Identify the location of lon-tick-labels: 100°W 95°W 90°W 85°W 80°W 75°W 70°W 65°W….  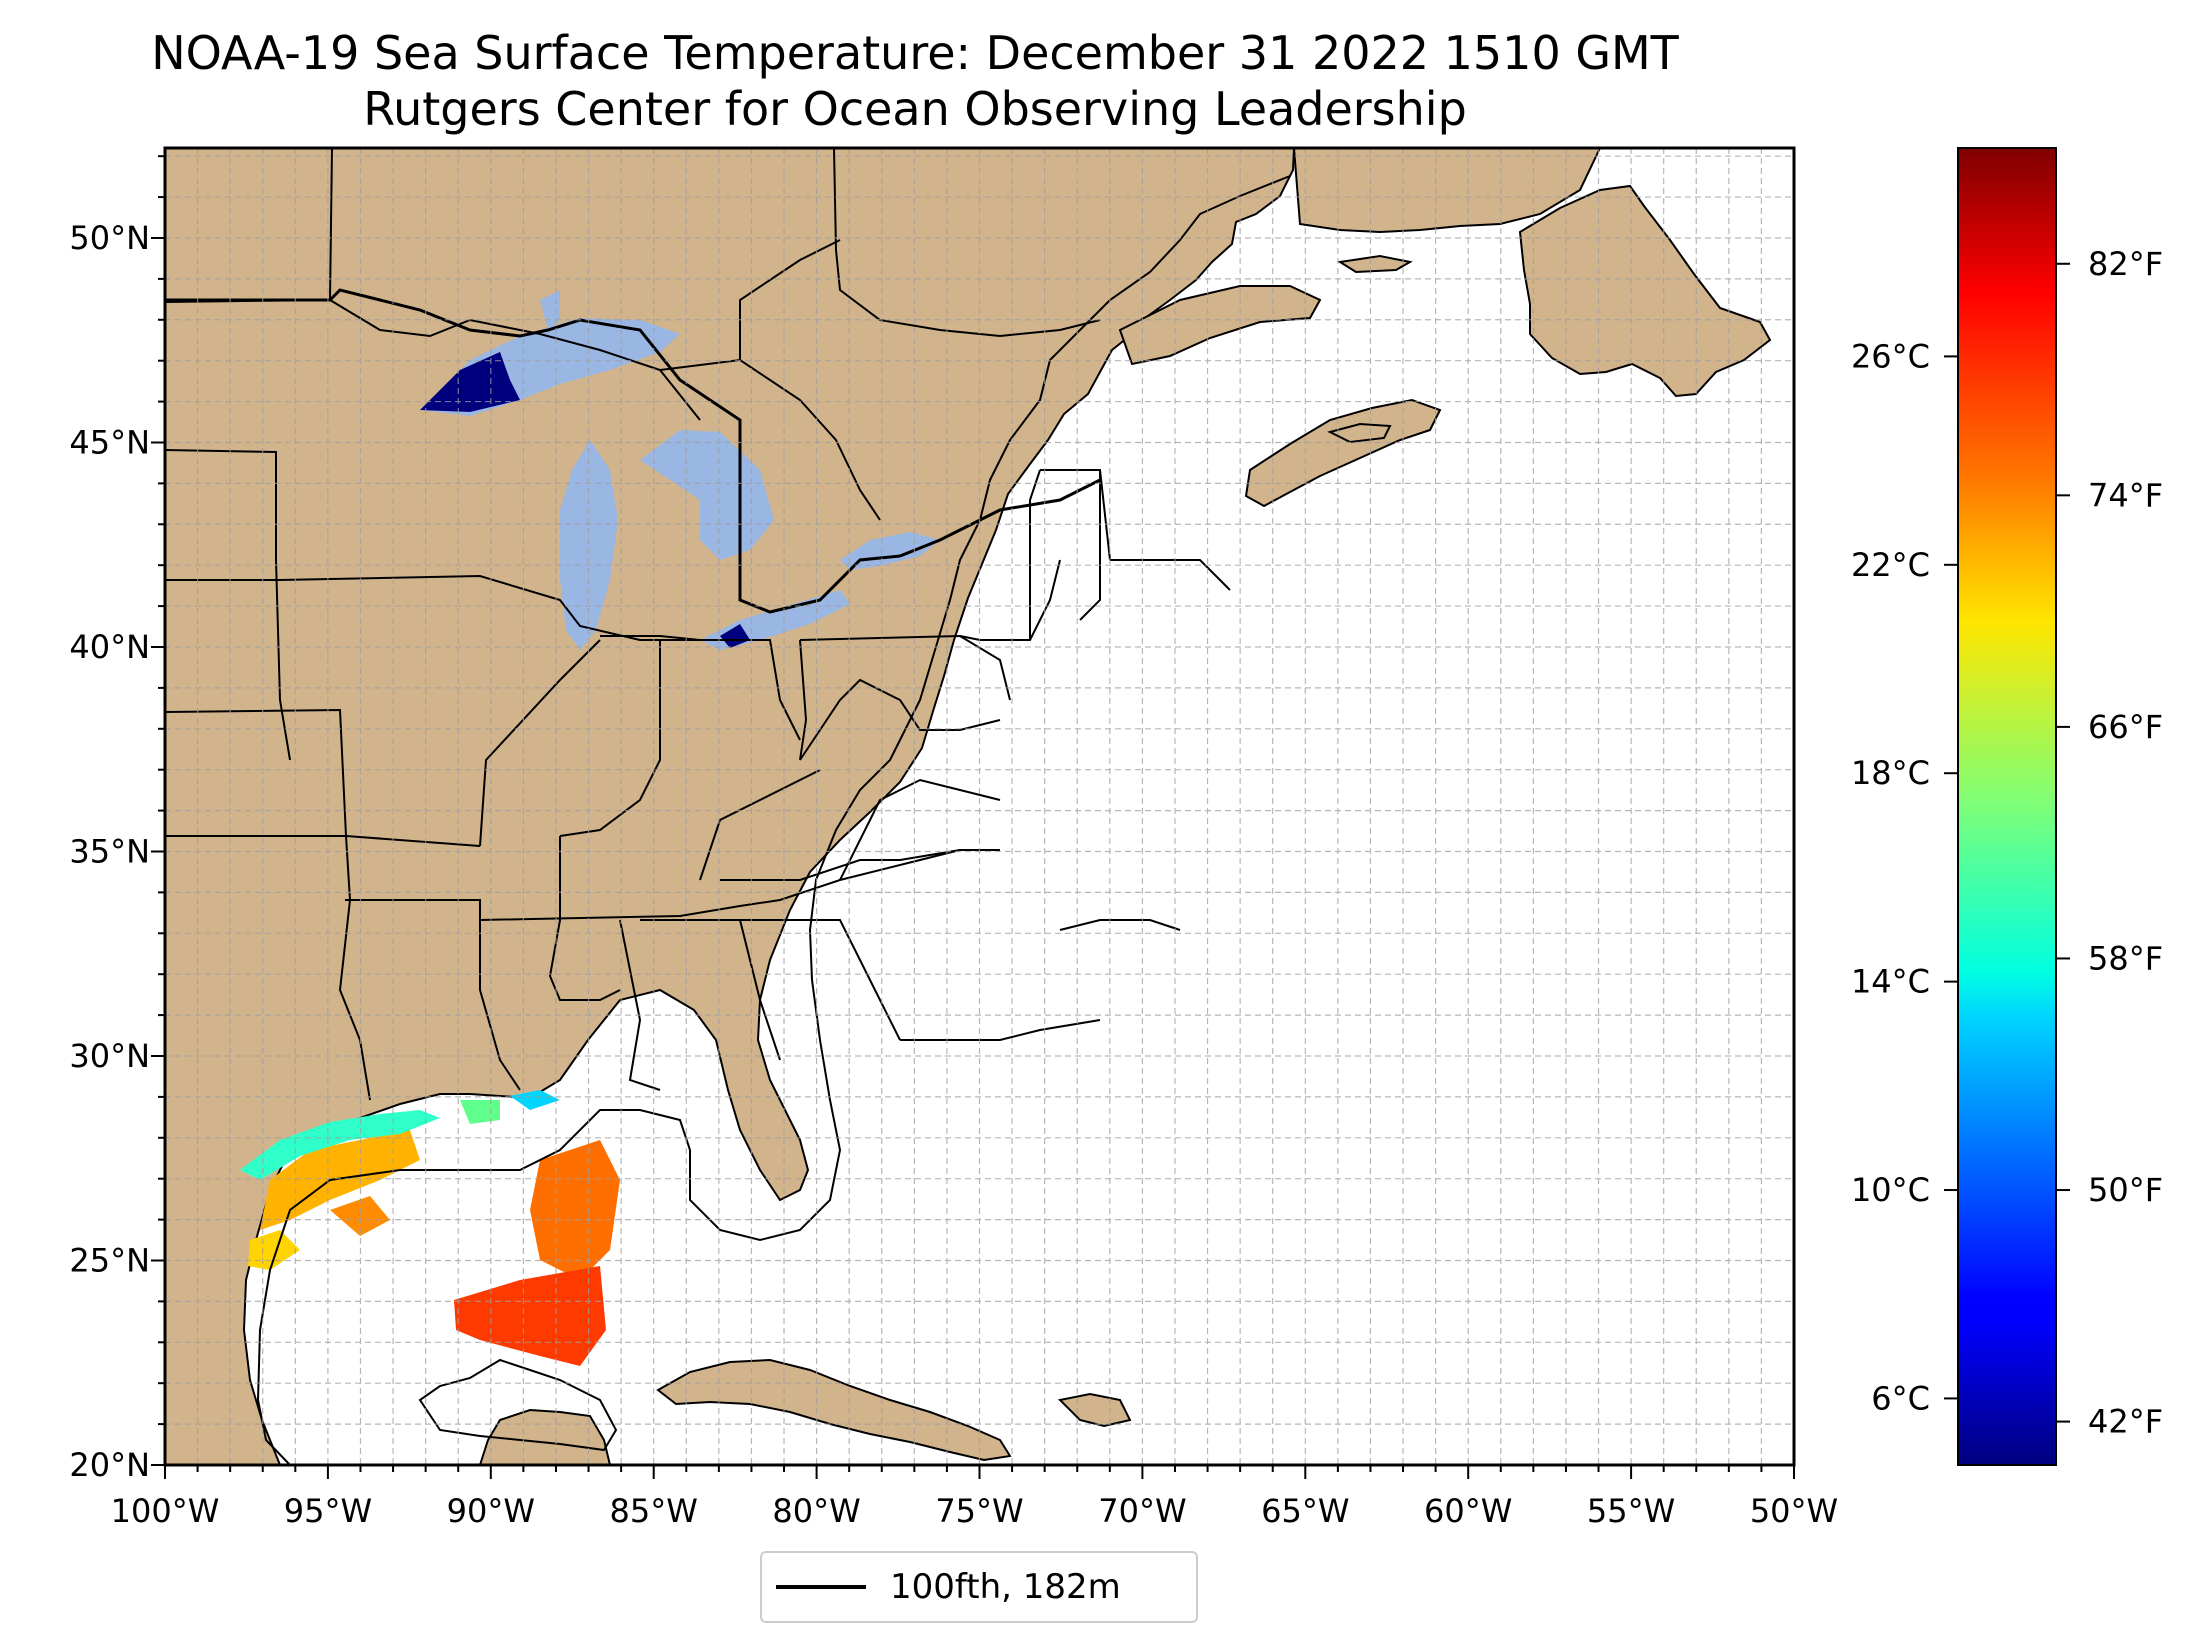
(975, 1511).